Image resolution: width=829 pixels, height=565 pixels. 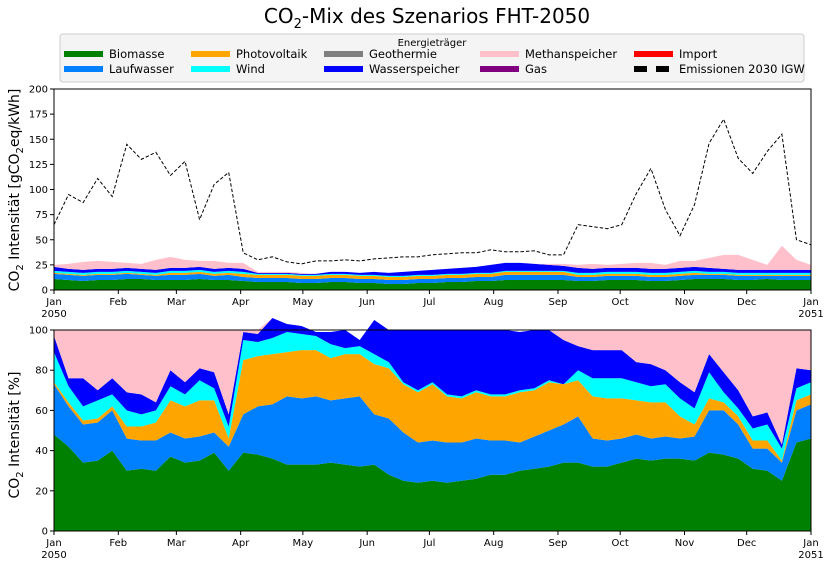 I want to click on y-tick-label: 20, so click(x=41, y=491).